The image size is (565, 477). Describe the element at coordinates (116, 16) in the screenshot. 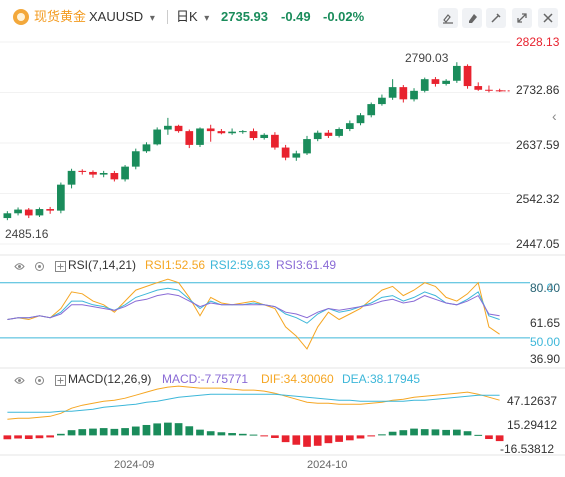

I see `symbol-text: XAUUSD` at that location.